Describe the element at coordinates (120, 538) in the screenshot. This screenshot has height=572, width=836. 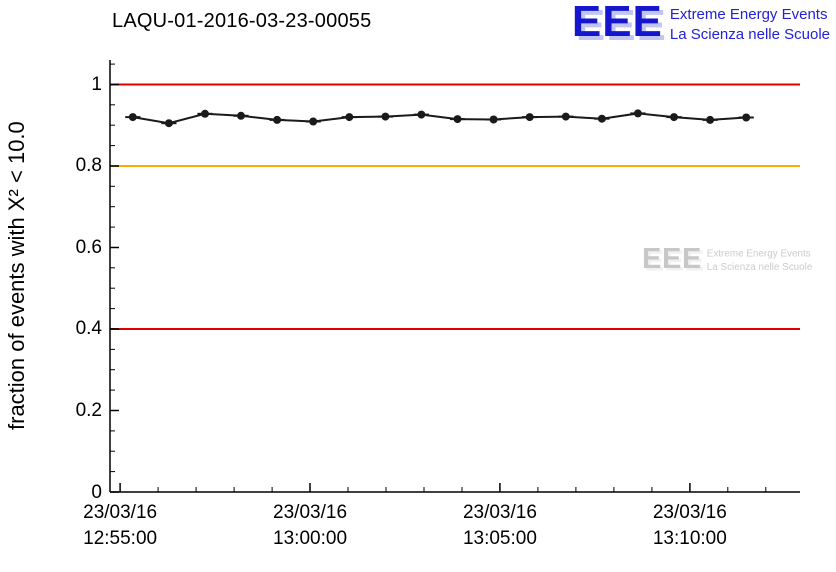
I see `x-tick-time: 12:55:00` at that location.